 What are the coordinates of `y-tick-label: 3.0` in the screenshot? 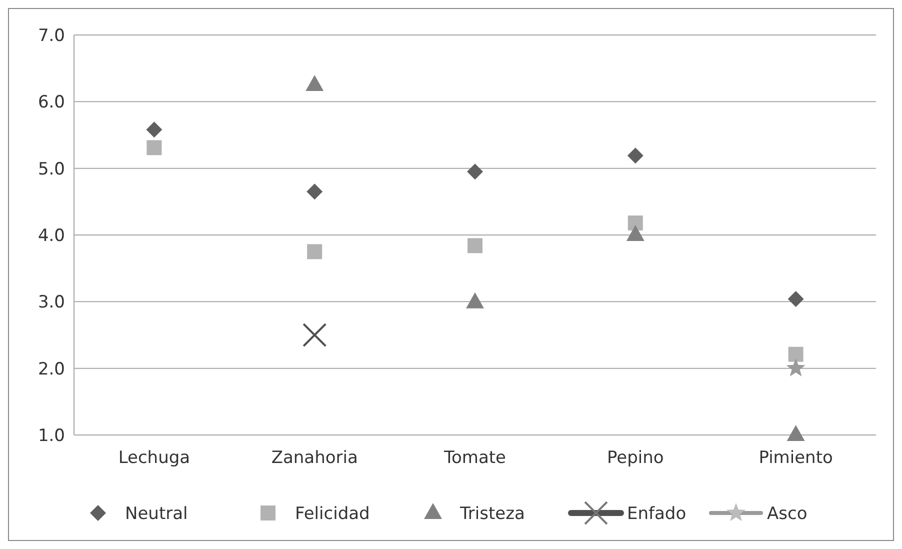 It's located at (51, 302).